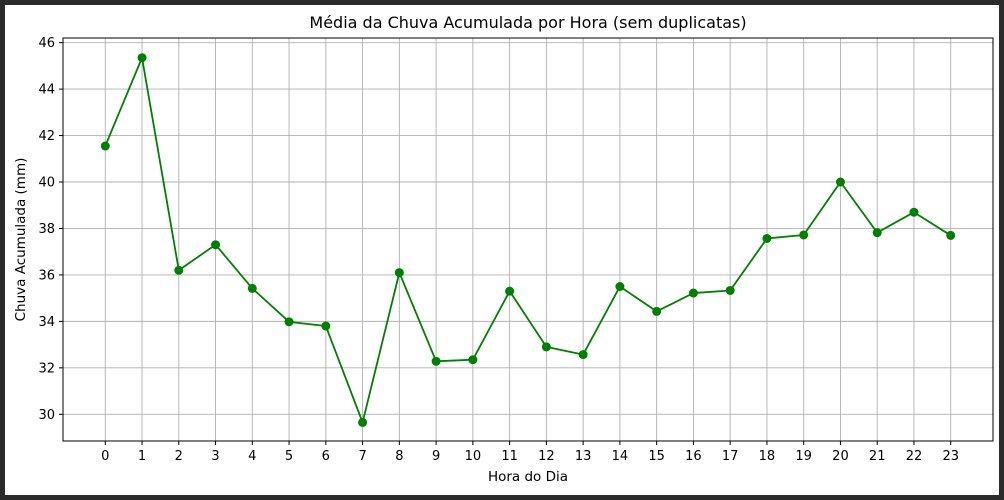 The height and width of the screenshot is (500, 1004). I want to click on y-axis-label: Chuva Acumulada (mm), so click(21, 240).